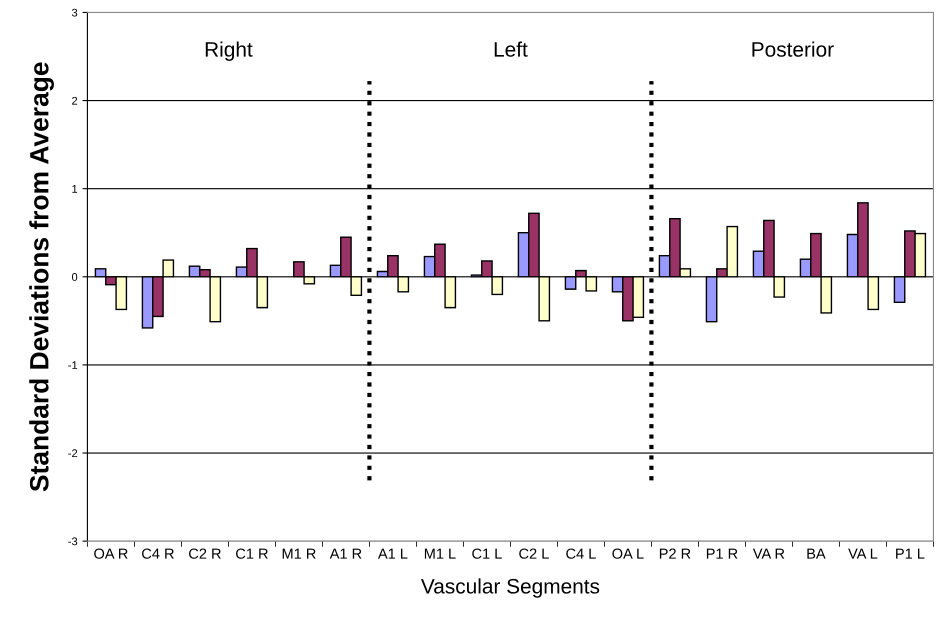 This screenshot has width=940, height=622. I want to click on y-tick-label: 3, so click(75, 12).